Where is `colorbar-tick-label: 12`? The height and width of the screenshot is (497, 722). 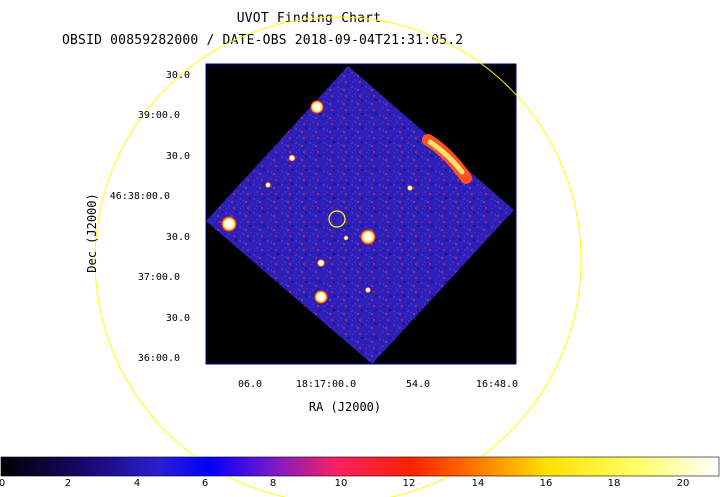 colorbar-tick-label: 12 is located at coordinates (409, 483).